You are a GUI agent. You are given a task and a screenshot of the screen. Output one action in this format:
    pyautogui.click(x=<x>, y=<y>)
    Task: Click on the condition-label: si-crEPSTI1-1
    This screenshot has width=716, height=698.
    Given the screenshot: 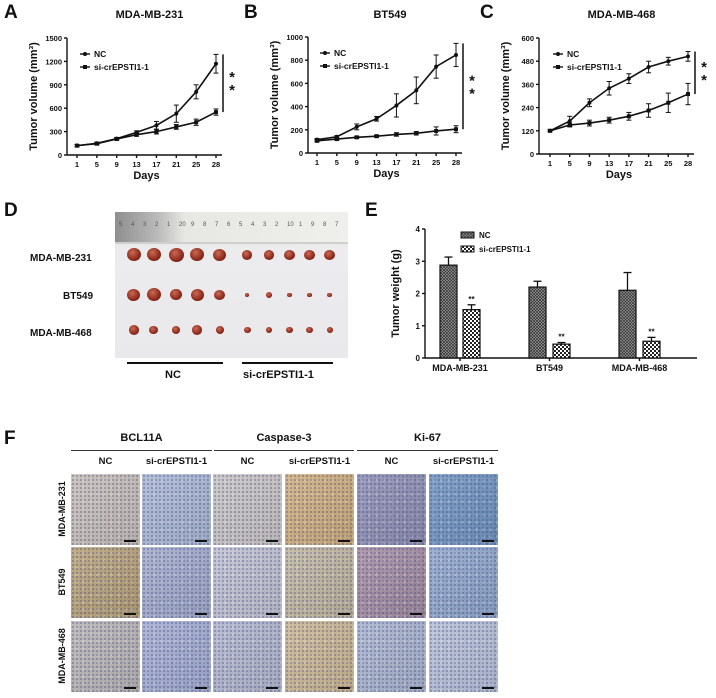 What is the action you would take?
    pyautogui.click(x=319, y=461)
    